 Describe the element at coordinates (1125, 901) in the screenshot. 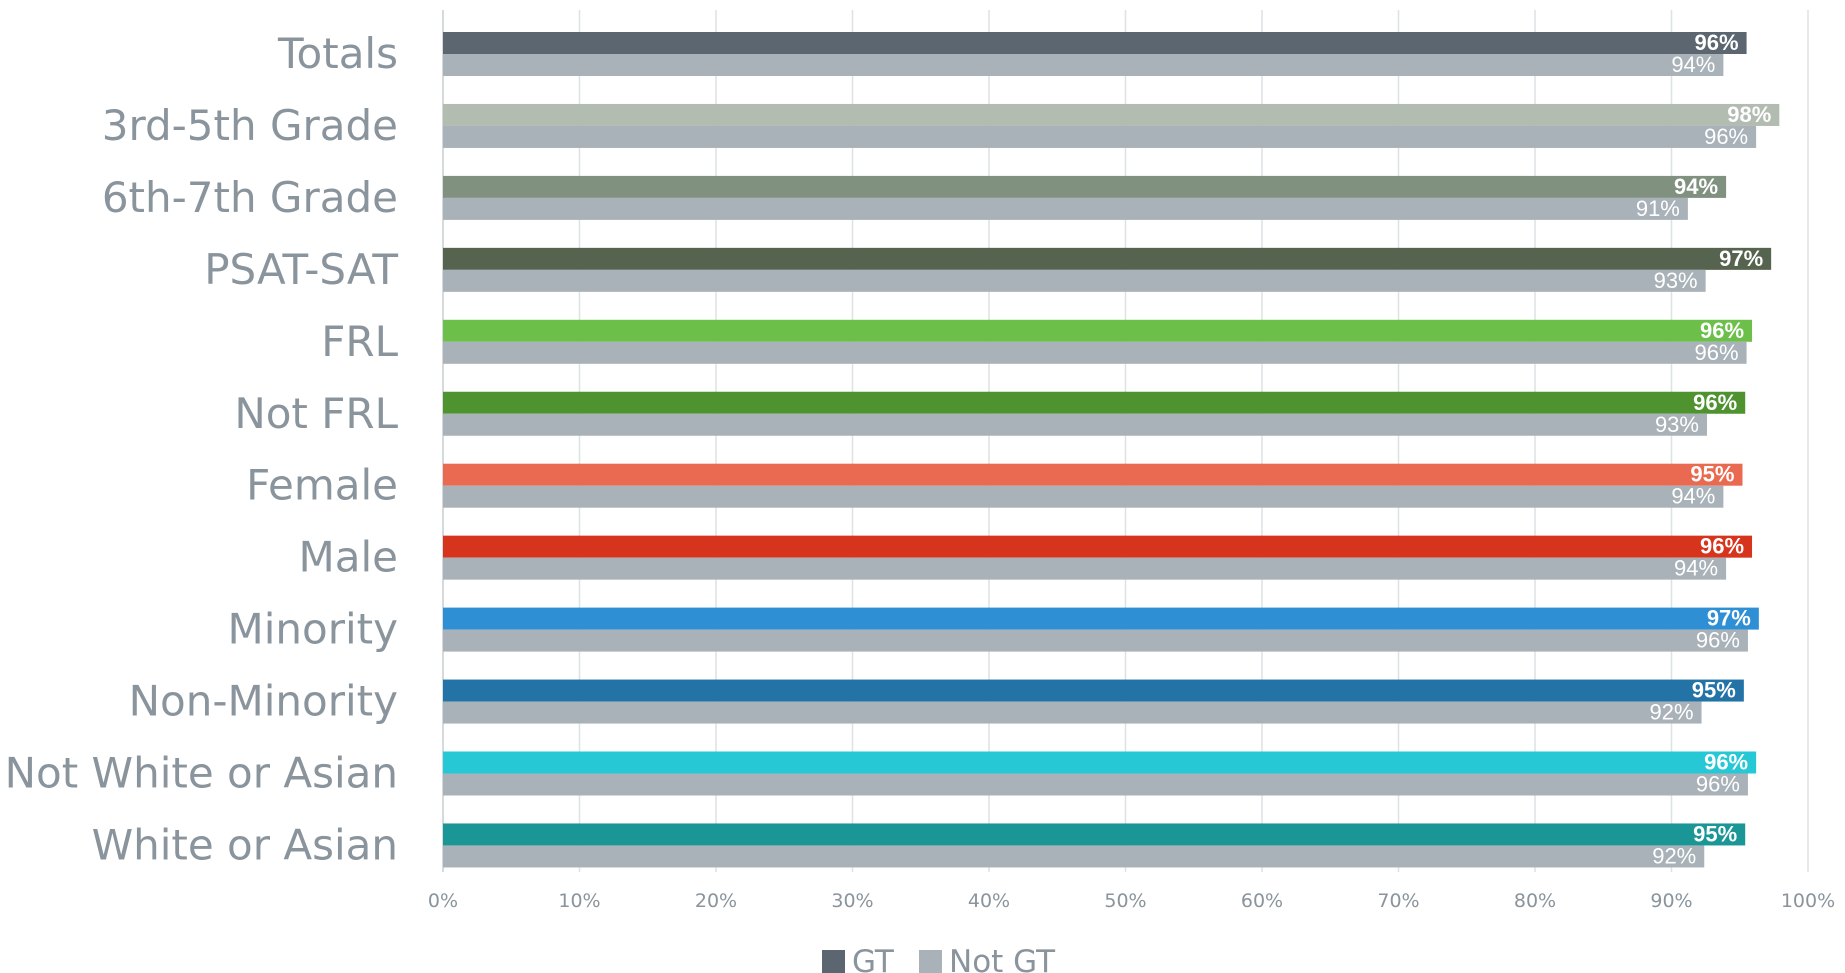

I see `x-tick-label: 50%` at that location.